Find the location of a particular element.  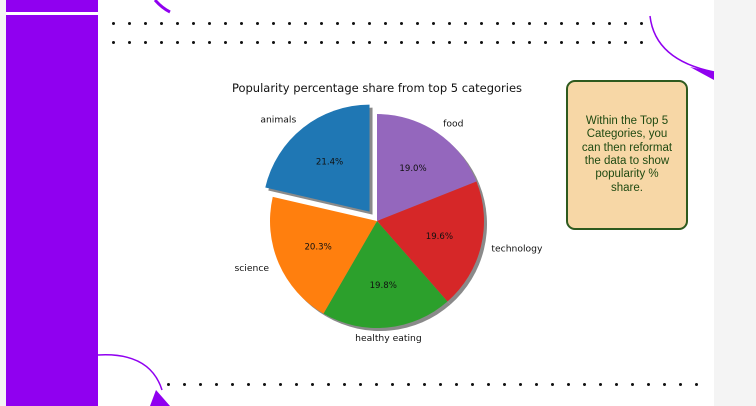

category-label-food: food is located at coordinates (453, 124).